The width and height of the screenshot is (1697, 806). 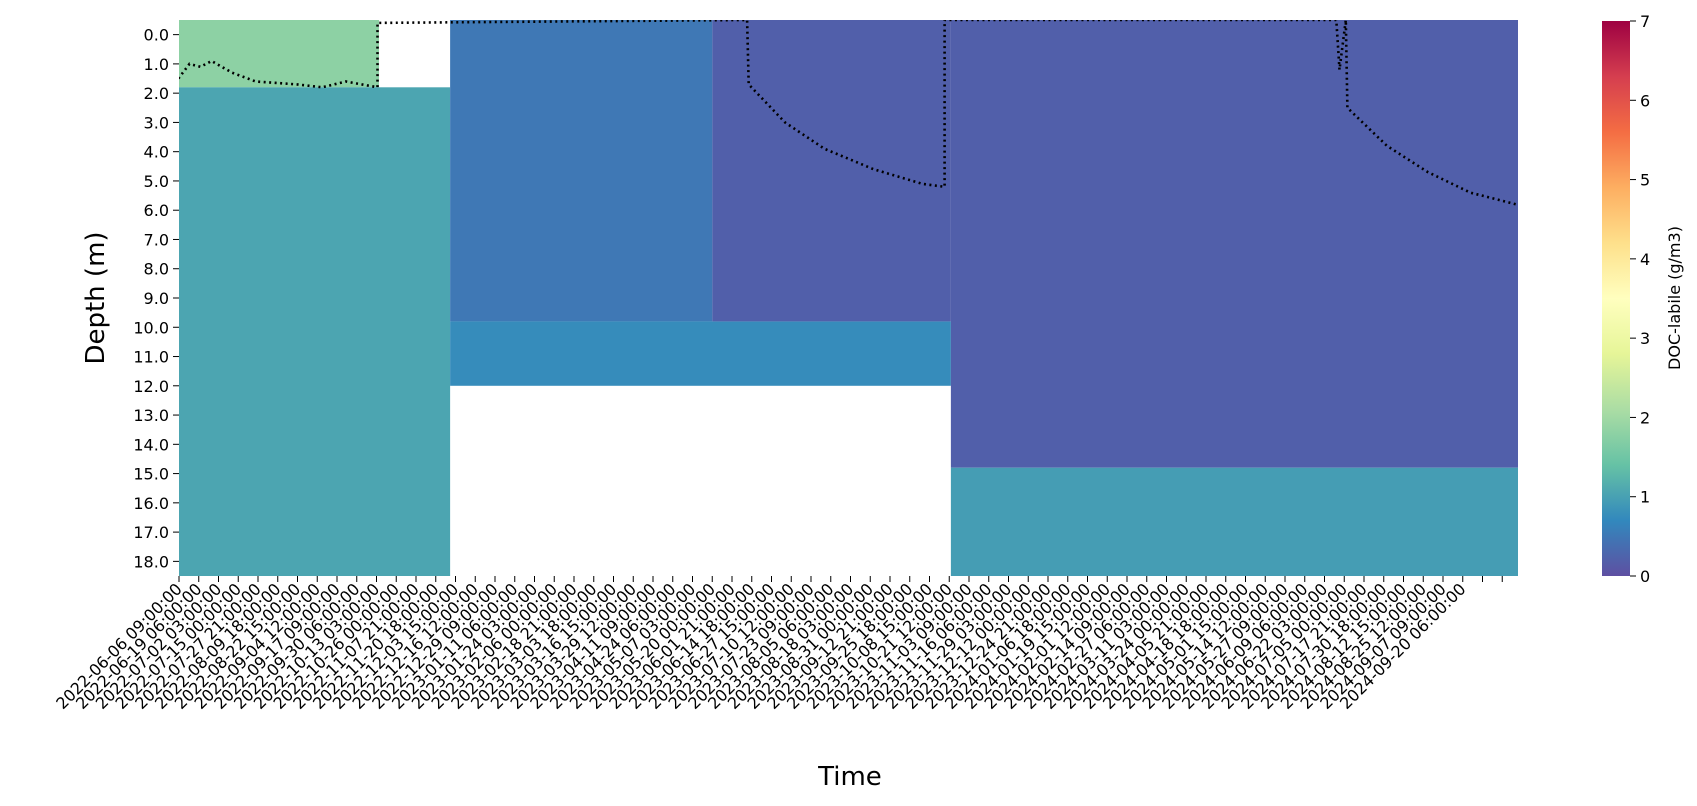 What do you see at coordinates (151, 503) in the screenshot?
I see `y-tick-label: 16.0` at bounding box center [151, 503].